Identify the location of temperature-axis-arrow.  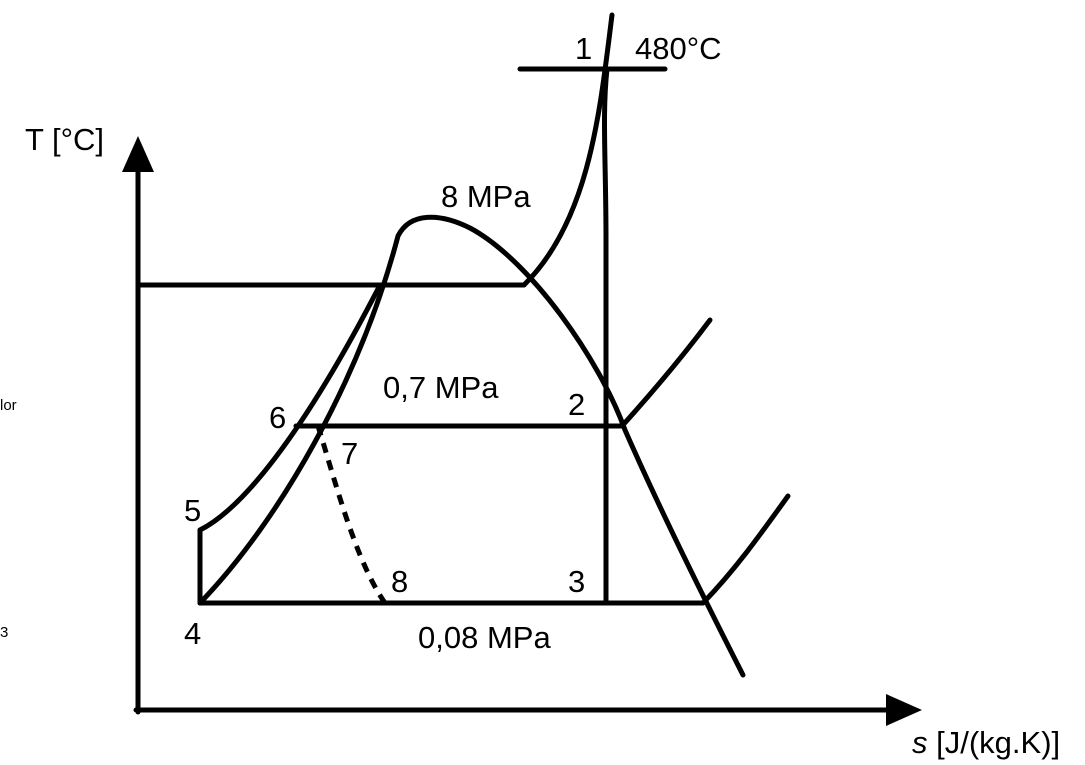
(138, 154).